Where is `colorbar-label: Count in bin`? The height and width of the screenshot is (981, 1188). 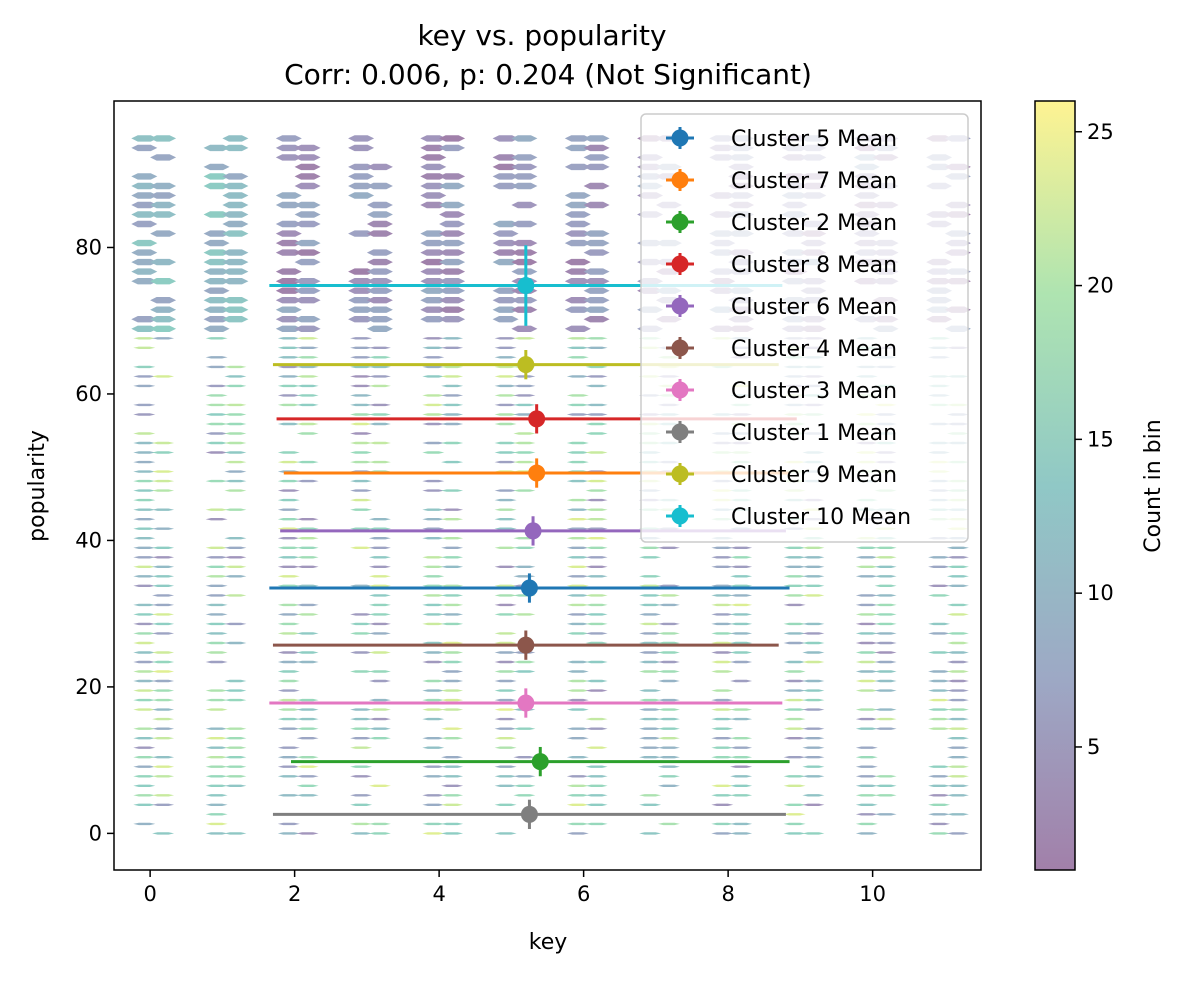
colorbar-label: Count in bin is located at coordinates (1153, 485).